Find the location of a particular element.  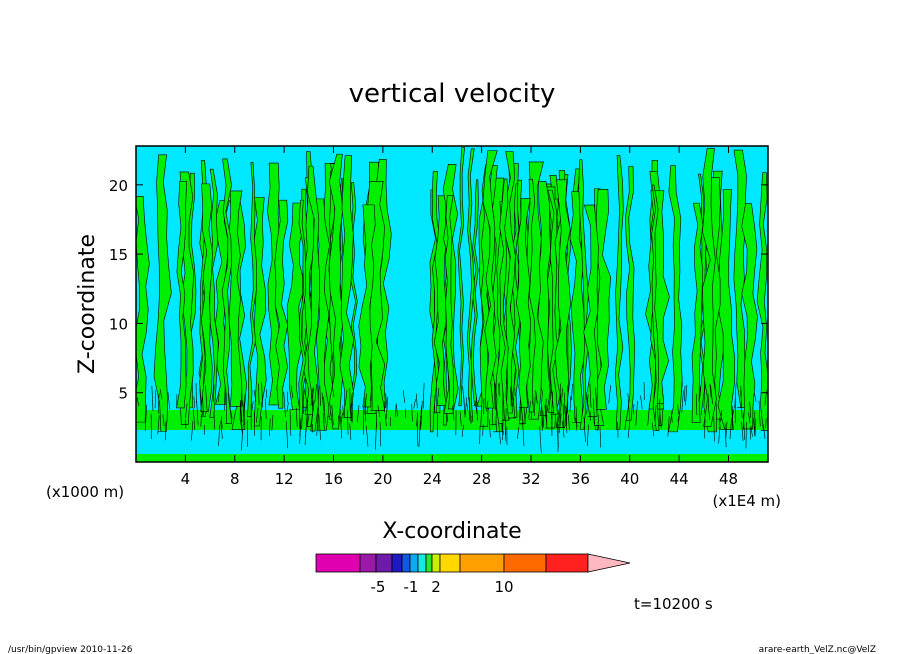

time-label: t=10200 s is located at coordinates (673, 604).